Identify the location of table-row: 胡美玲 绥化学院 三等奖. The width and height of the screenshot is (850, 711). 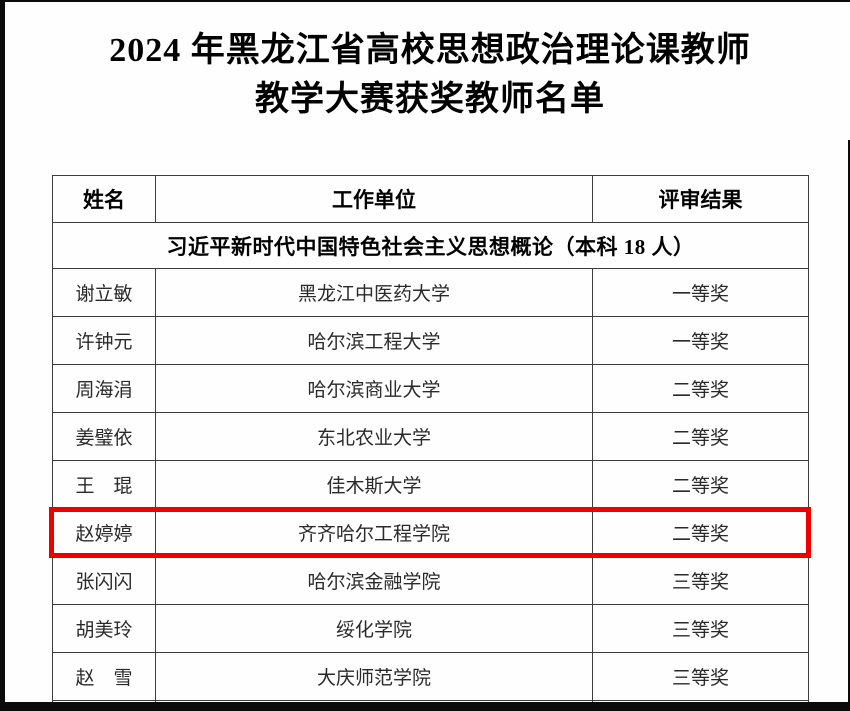
(430, 628).